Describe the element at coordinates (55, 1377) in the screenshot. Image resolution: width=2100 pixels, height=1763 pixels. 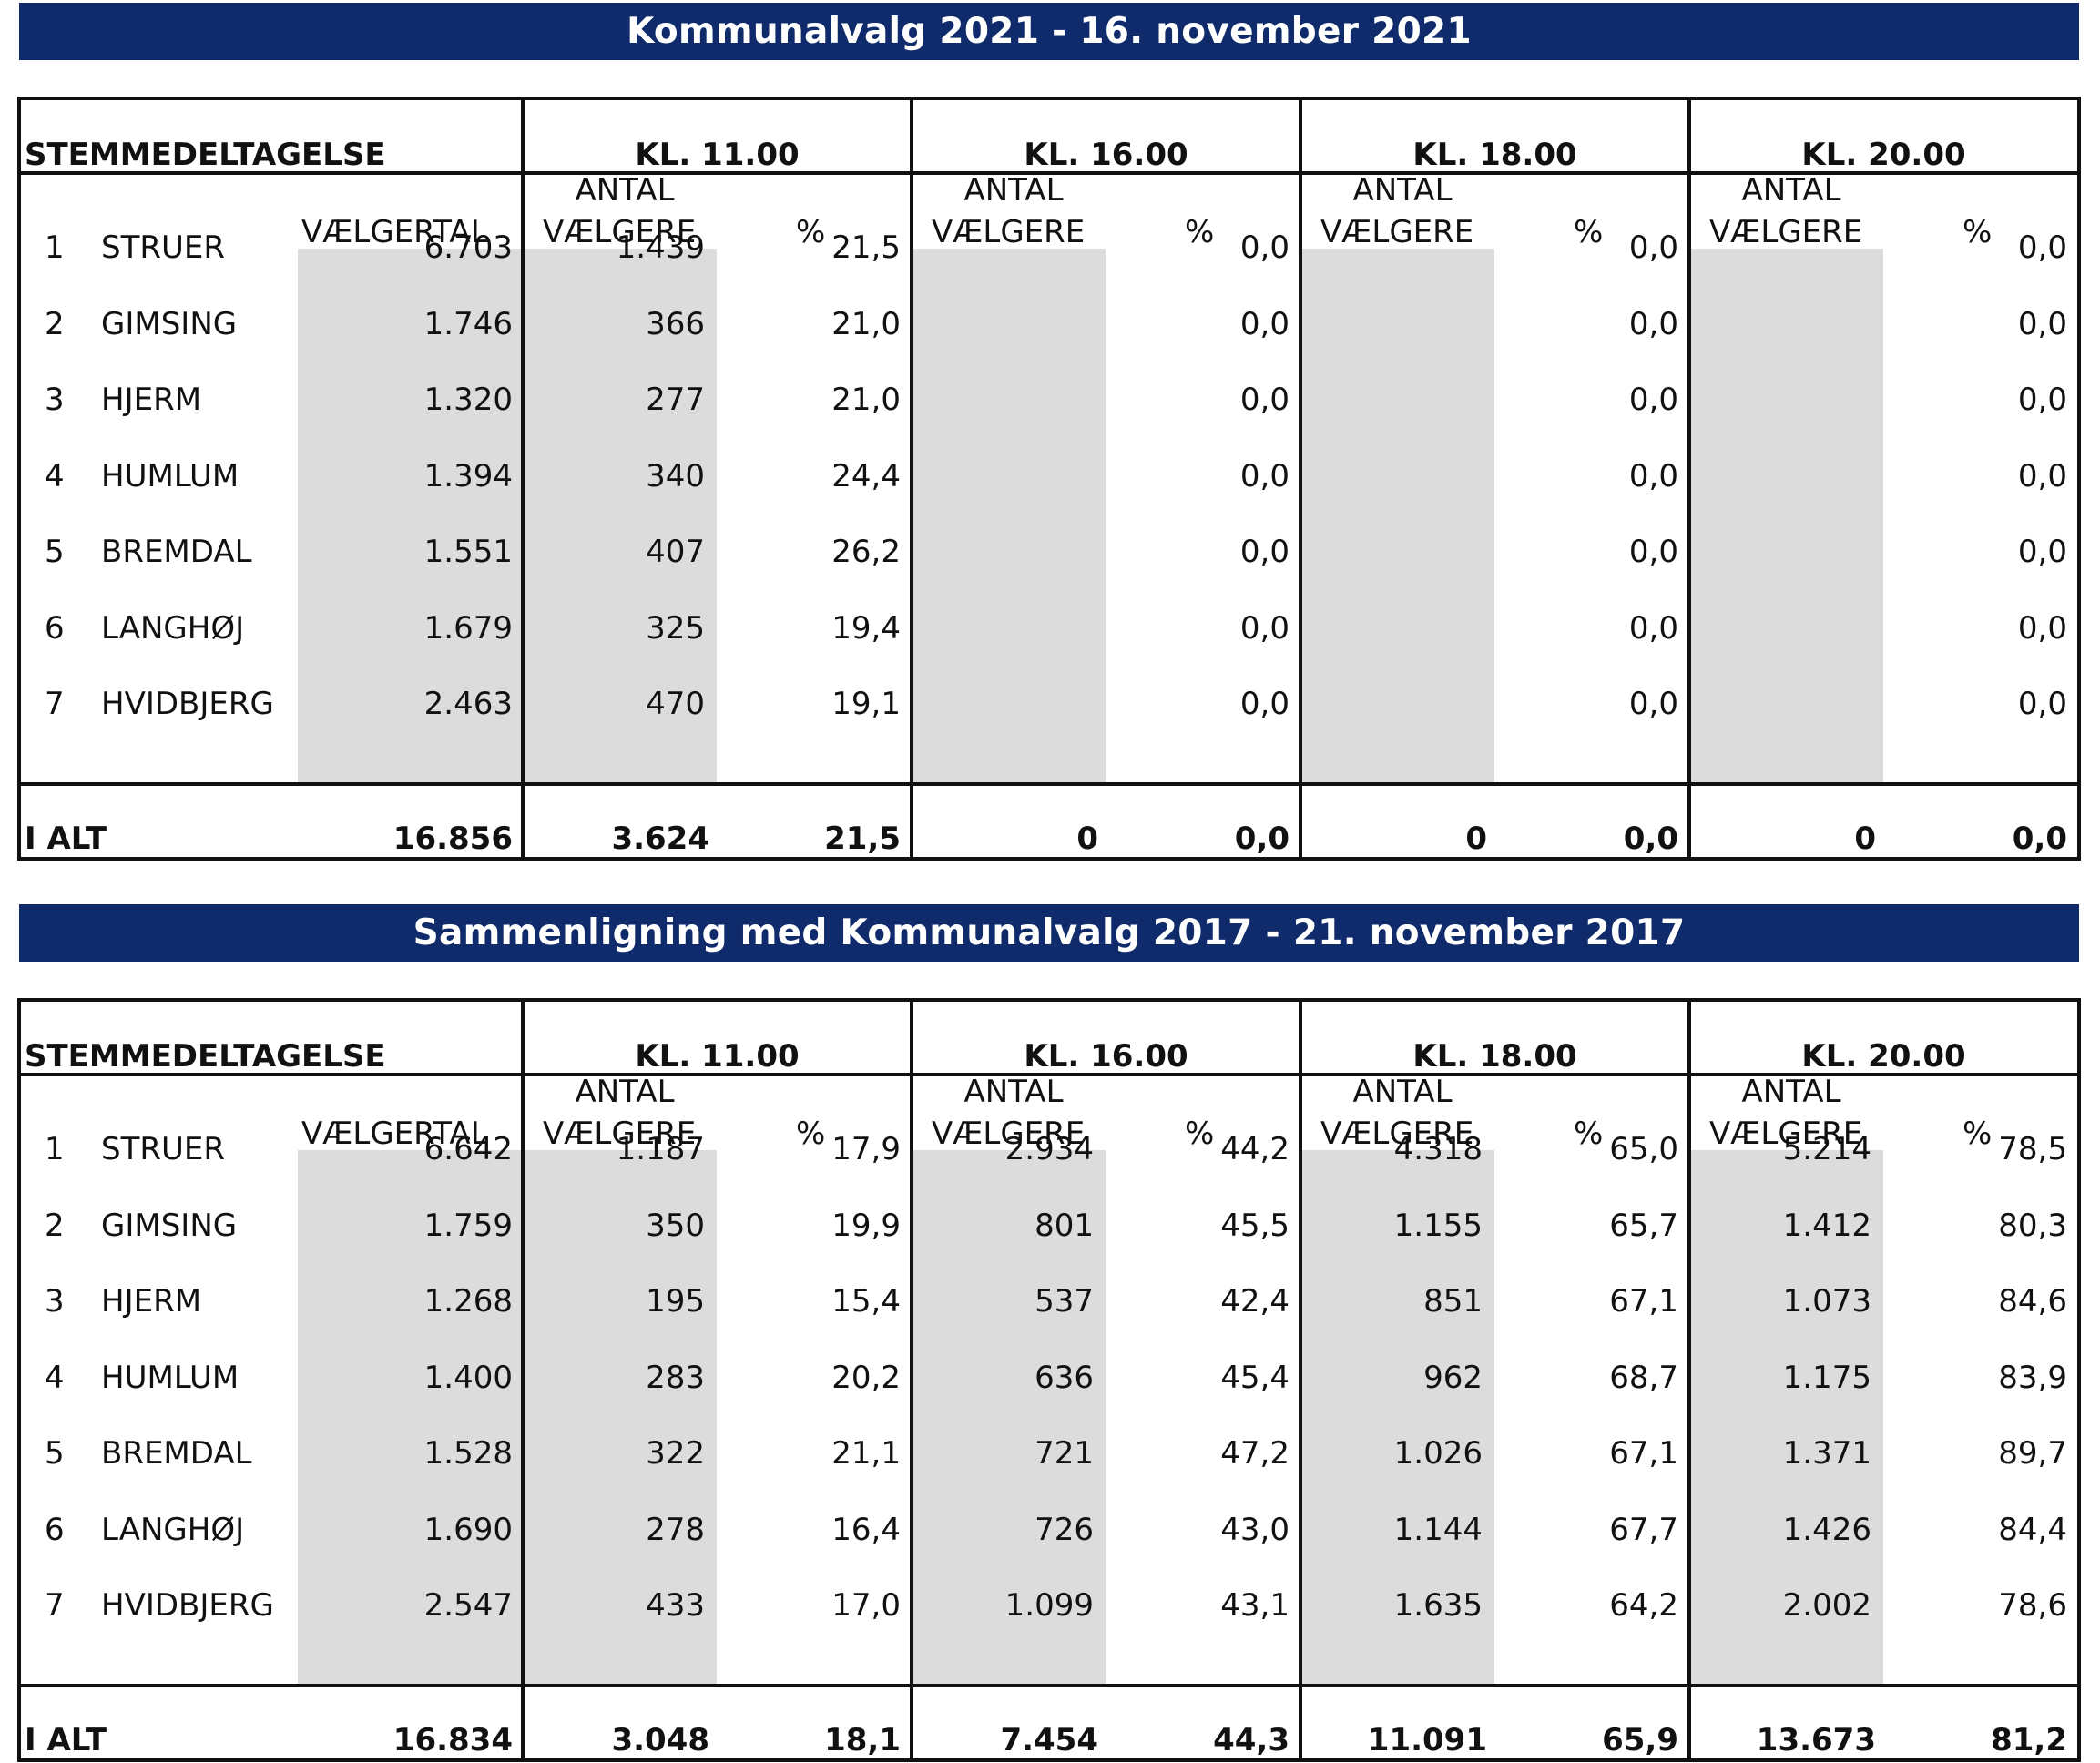
I see `row-number: 4` at that location.